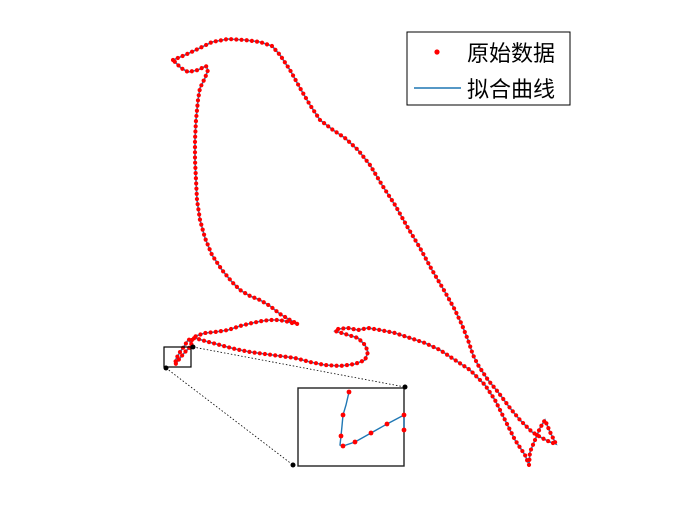  Describe the element at coordinates (293, 465) in the screenshot. I see `zoom-corner-marker` at that location.